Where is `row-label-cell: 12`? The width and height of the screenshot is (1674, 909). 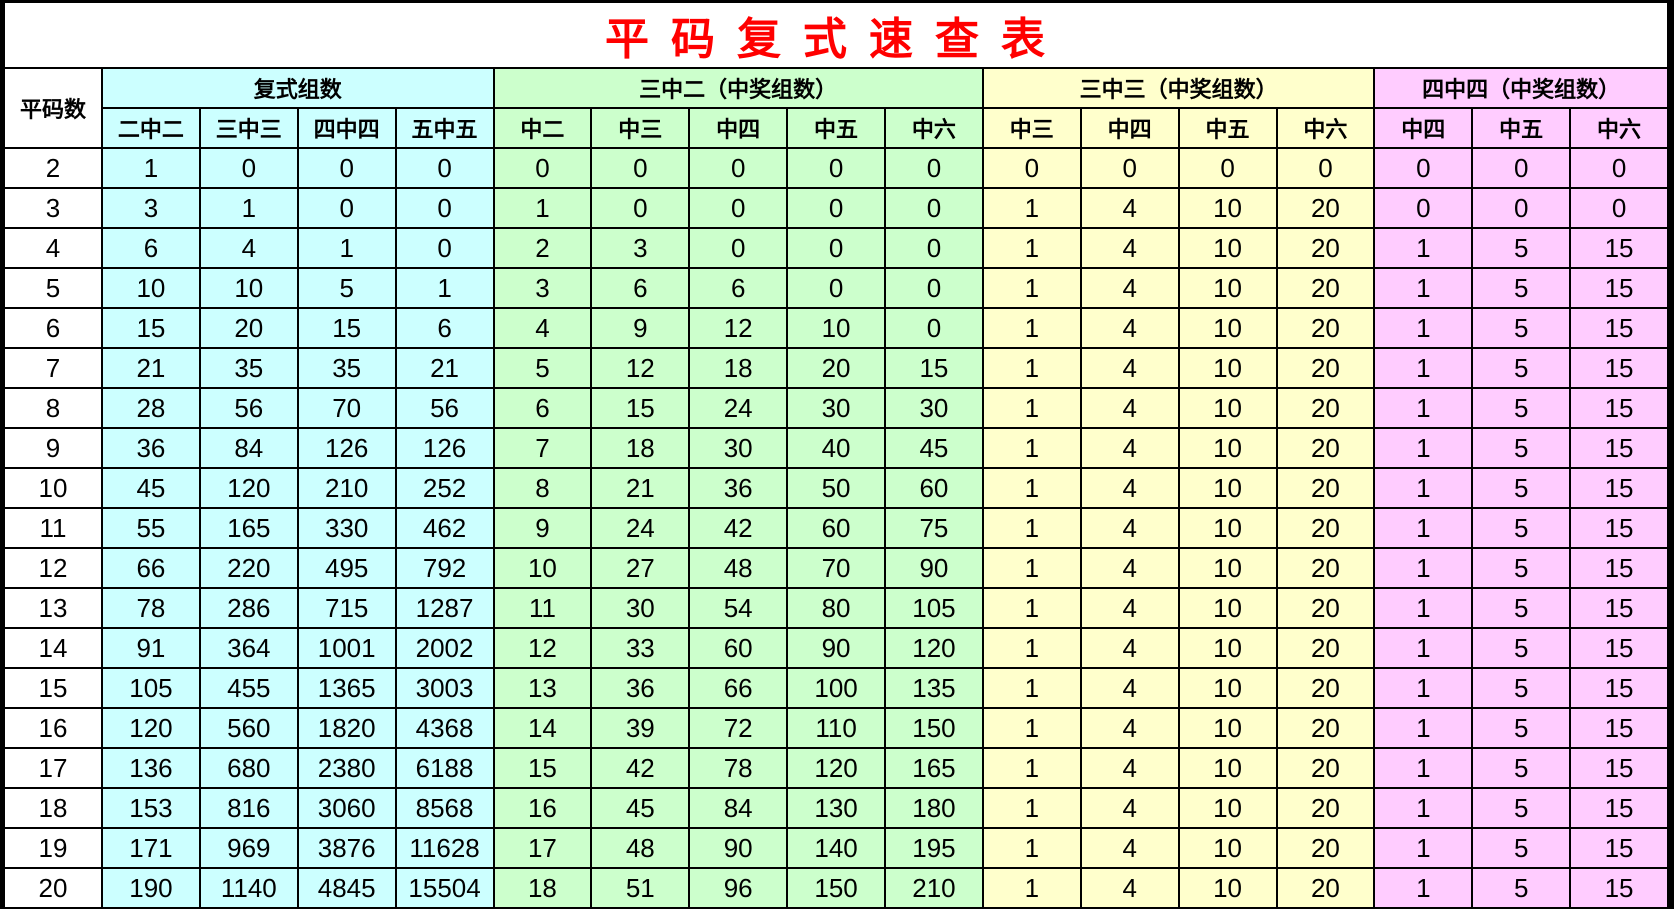
row-label-cell: 12 is located at coordinates (53, 568).